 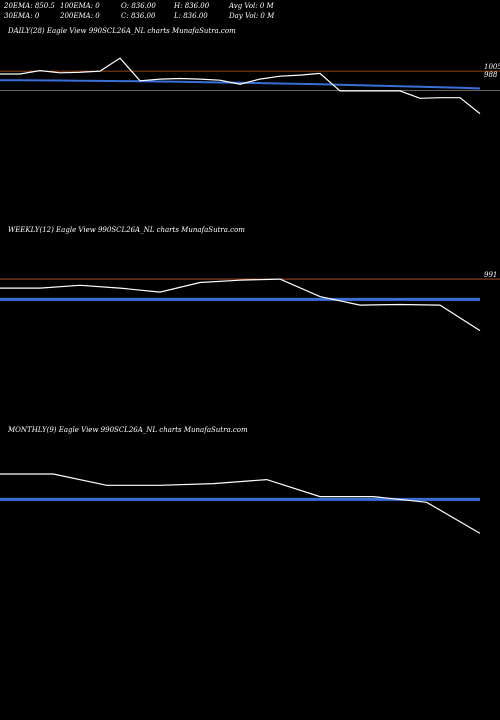 What do you see at coordinates (251, 6) in the screenshot?
I see `avg-vol-readout: Avg Vol: 0 M` at bounding box center [251, 6].